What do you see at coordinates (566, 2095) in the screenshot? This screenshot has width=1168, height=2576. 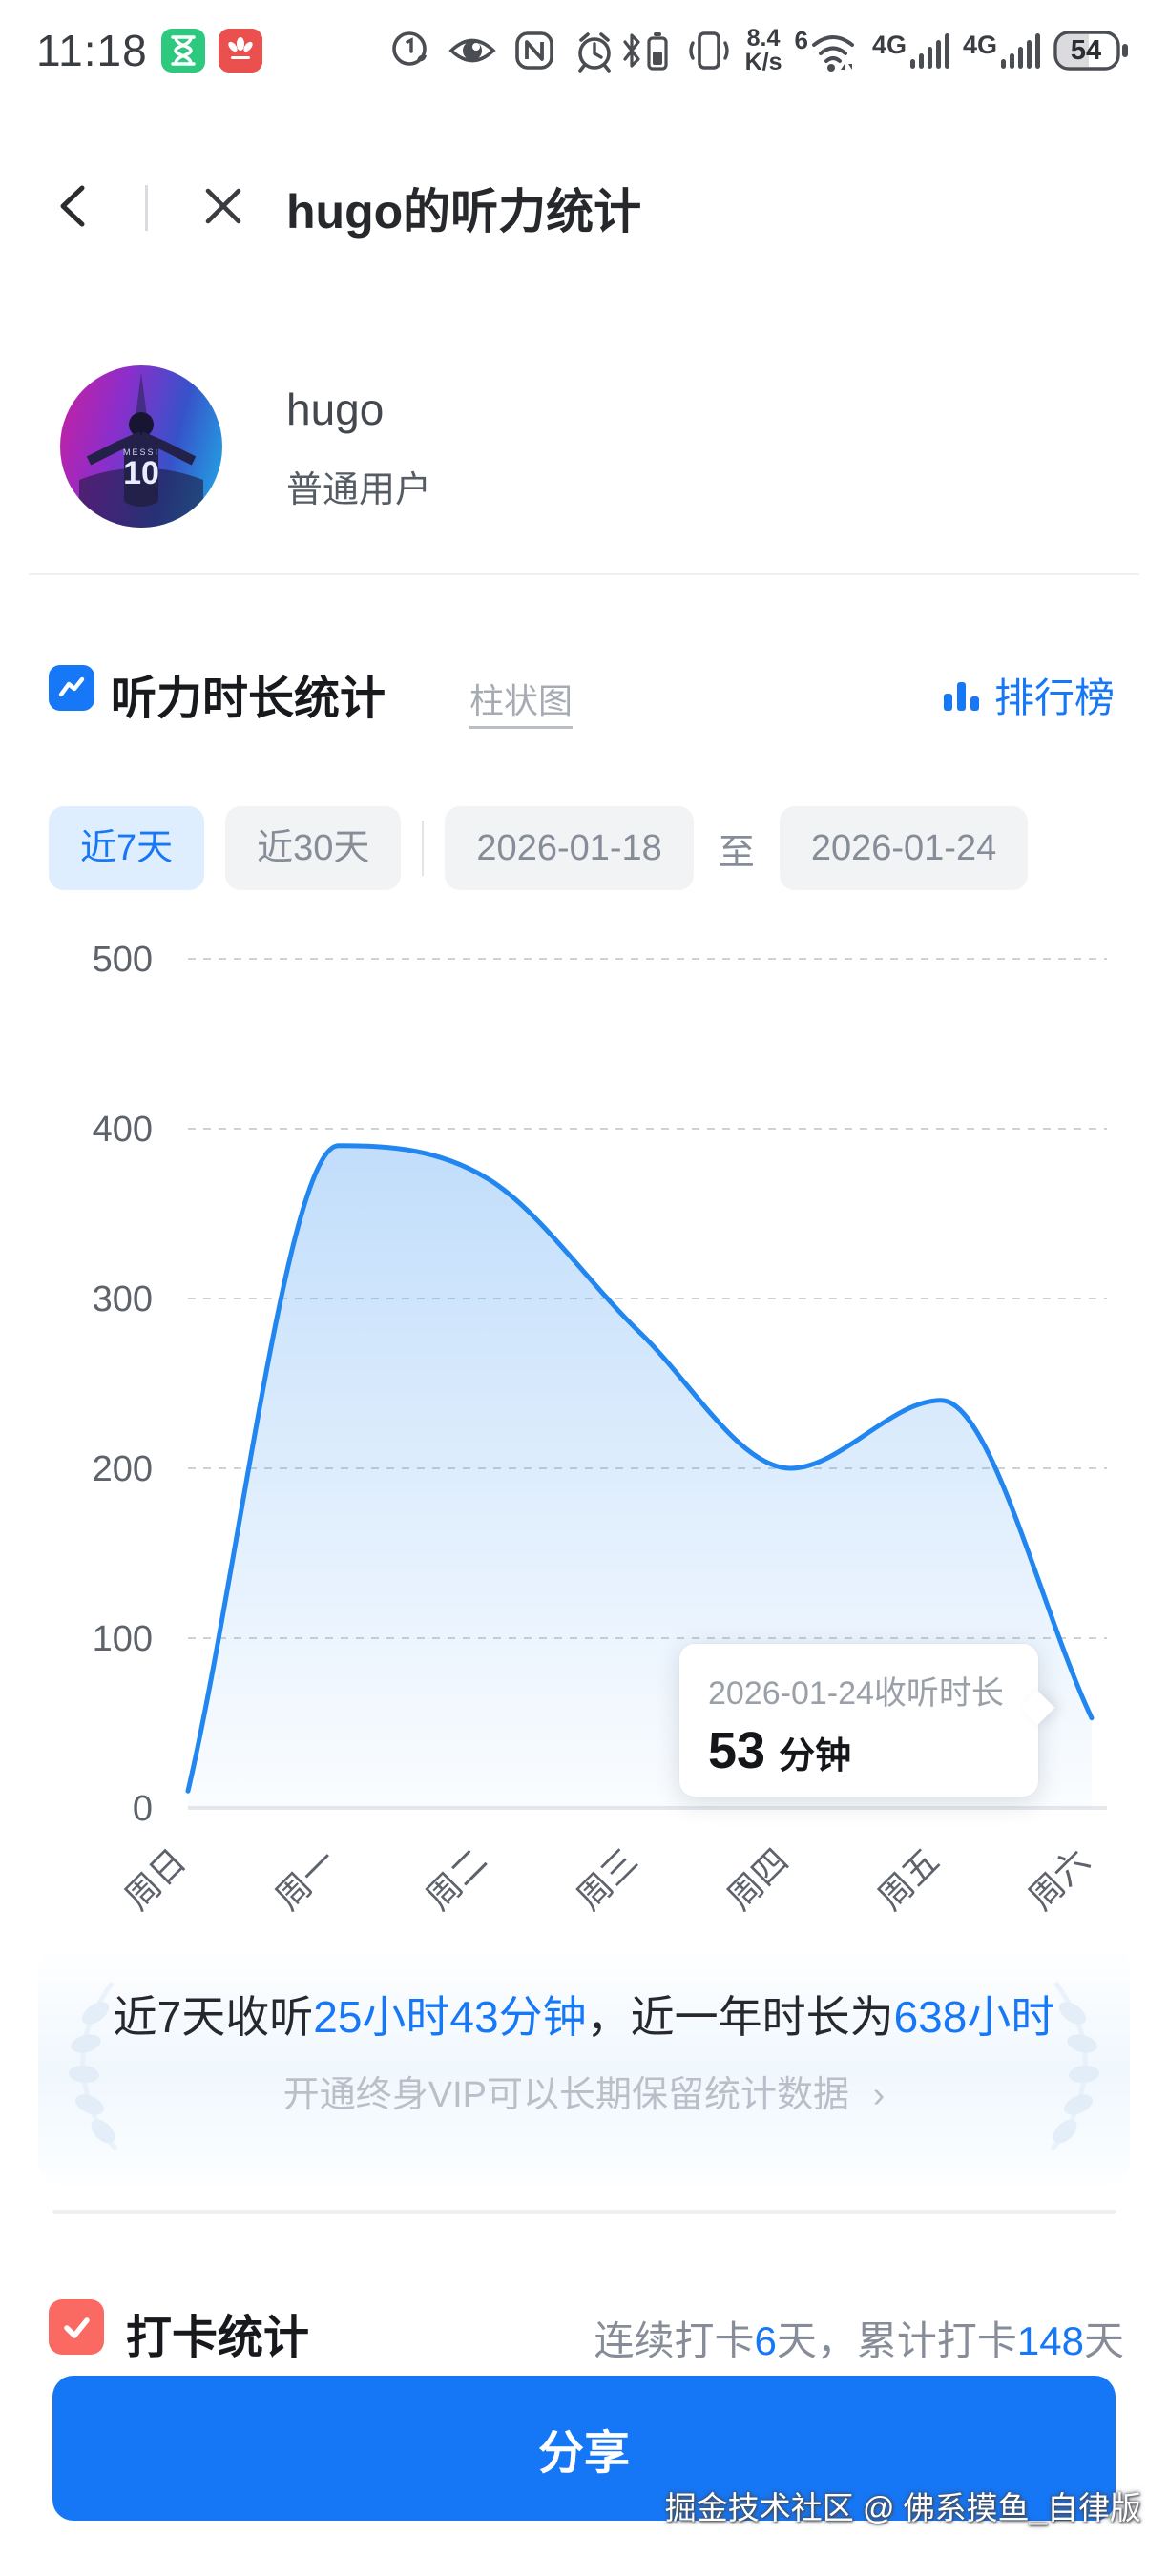 I see `vip-hint-text: 开通终身VIP可以长期保留统计数据` at bounding box center [566, 2095].